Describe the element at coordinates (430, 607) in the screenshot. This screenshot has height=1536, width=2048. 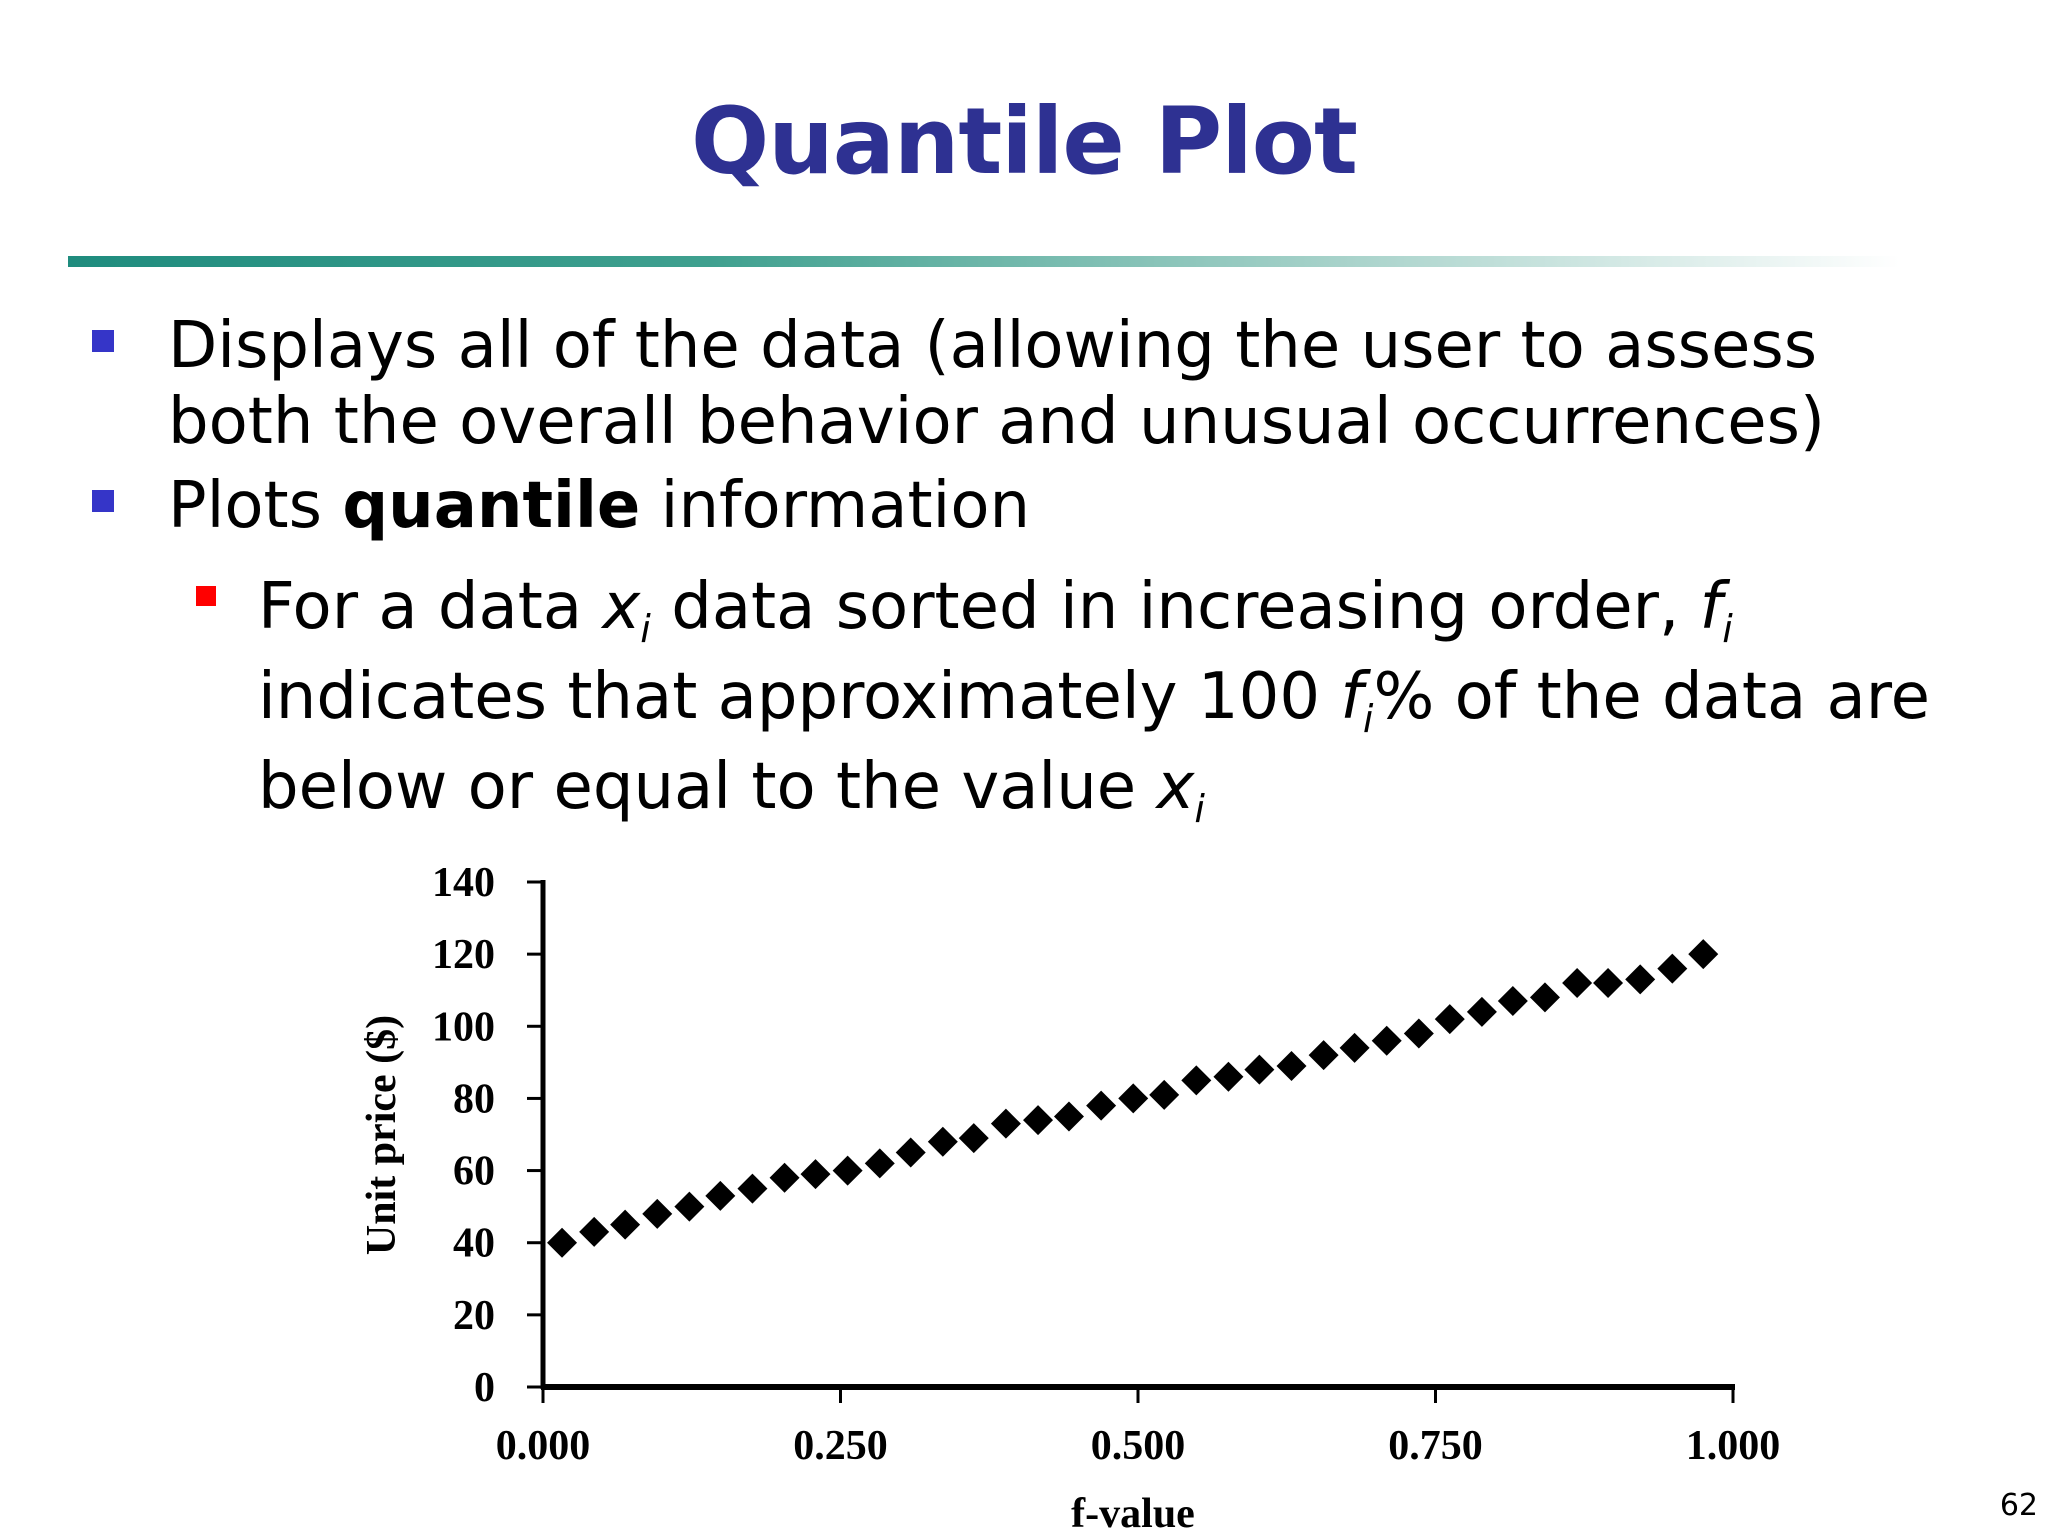
I see `text-run: For a data` at that location.